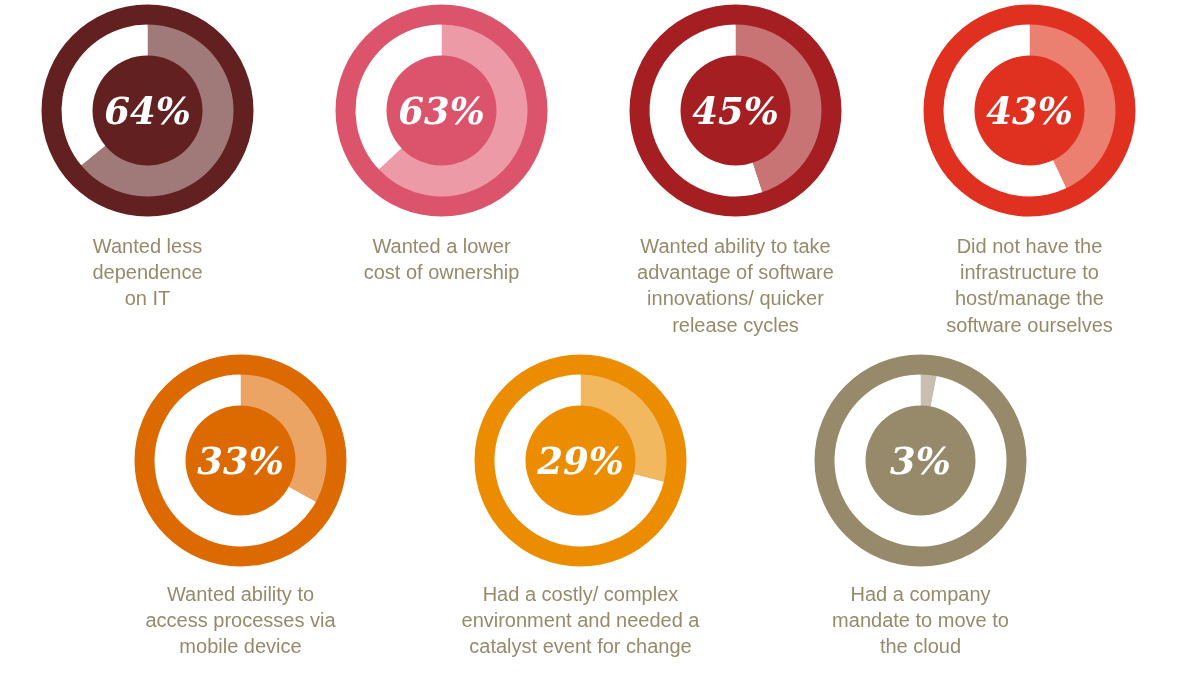 Image resolution: width=1177 pixels, height=685 pixels. I want to click on text: Had a company mandate to move to the cloud, so click(920, 620).